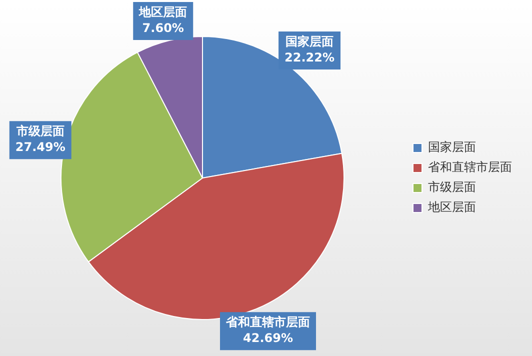 This screenshot has height=356, width=532. Describe the element at coordinates (452, 147) in the screenshot. I see `legend-label: 国家层面` at that location.